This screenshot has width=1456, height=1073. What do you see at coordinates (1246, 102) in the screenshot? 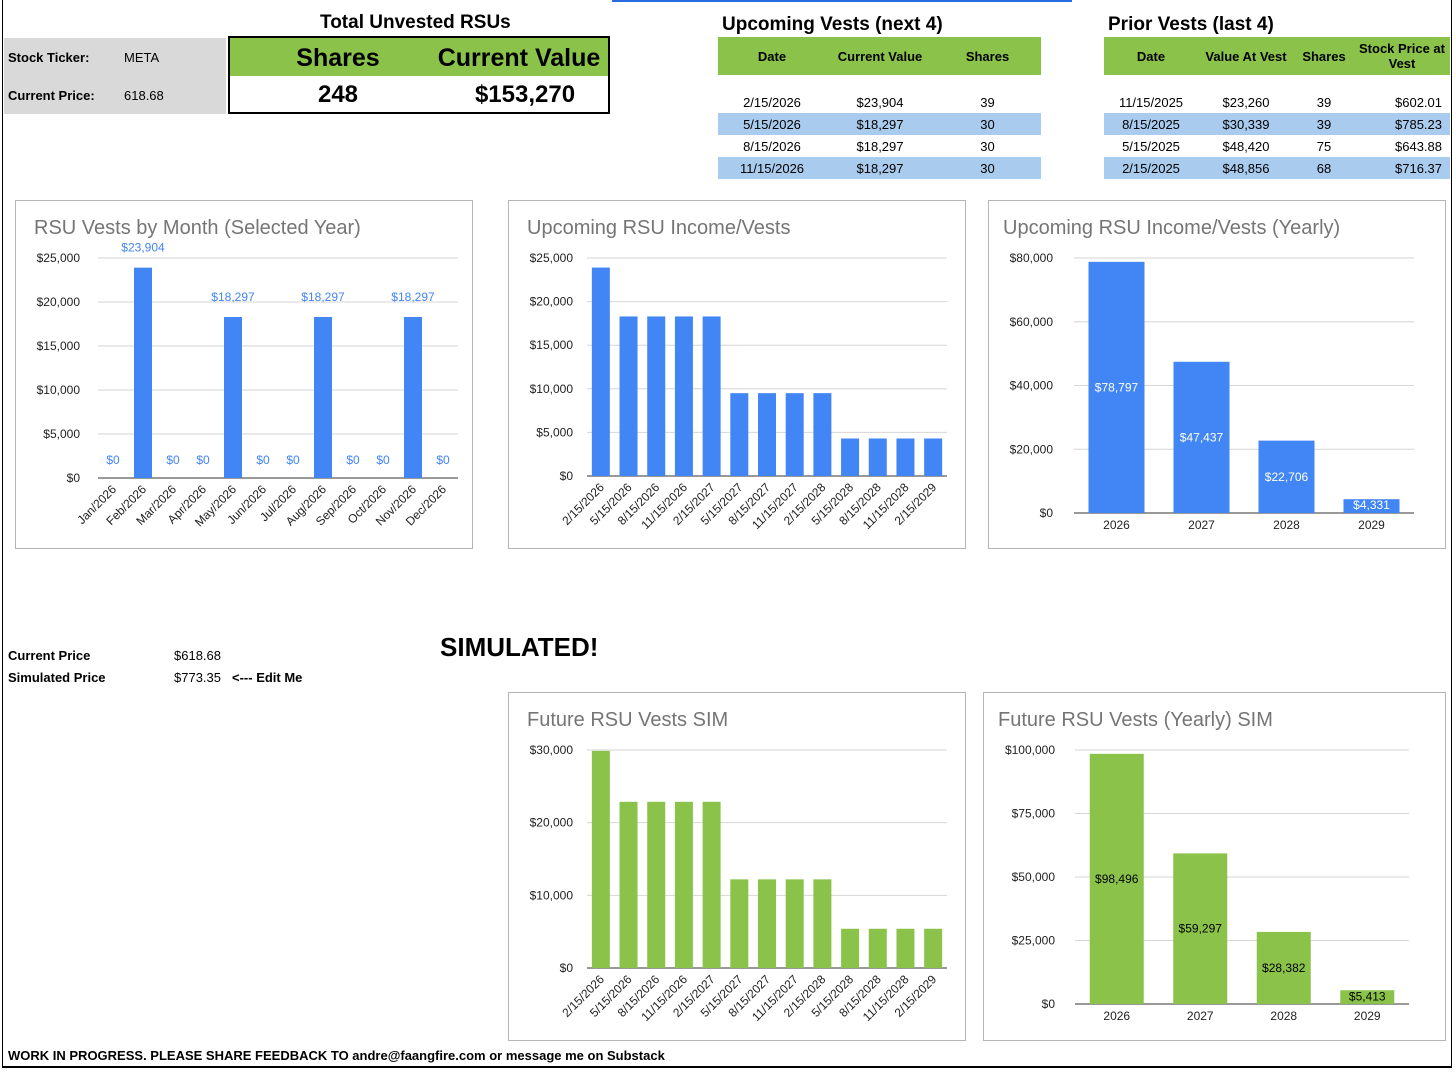
I see `value-cell: $23,260` at bounding box center [1246, 102].